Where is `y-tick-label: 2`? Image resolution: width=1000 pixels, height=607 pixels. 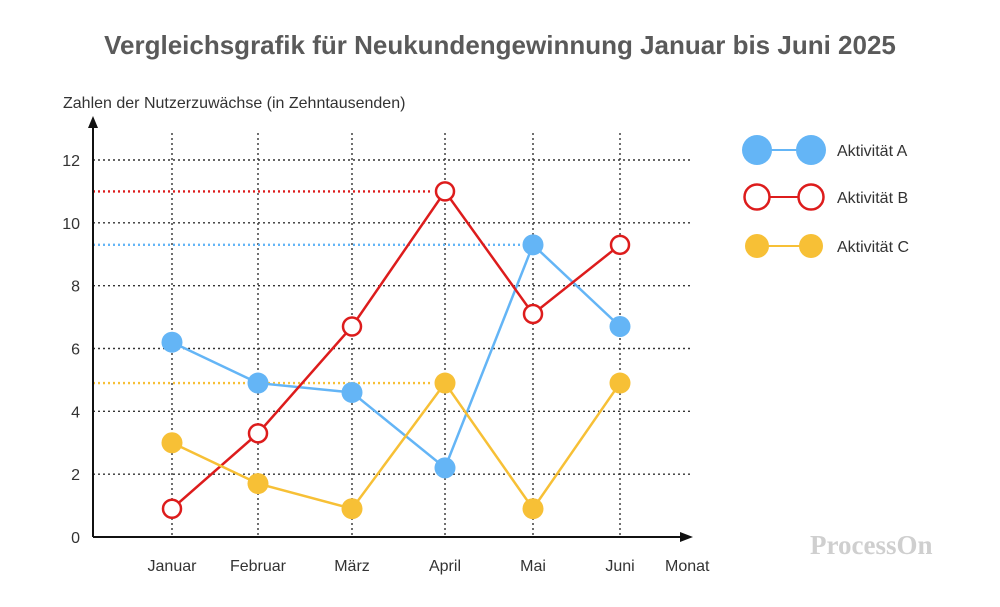
y-tick-label: 2 is located at coordinates (75, 475).